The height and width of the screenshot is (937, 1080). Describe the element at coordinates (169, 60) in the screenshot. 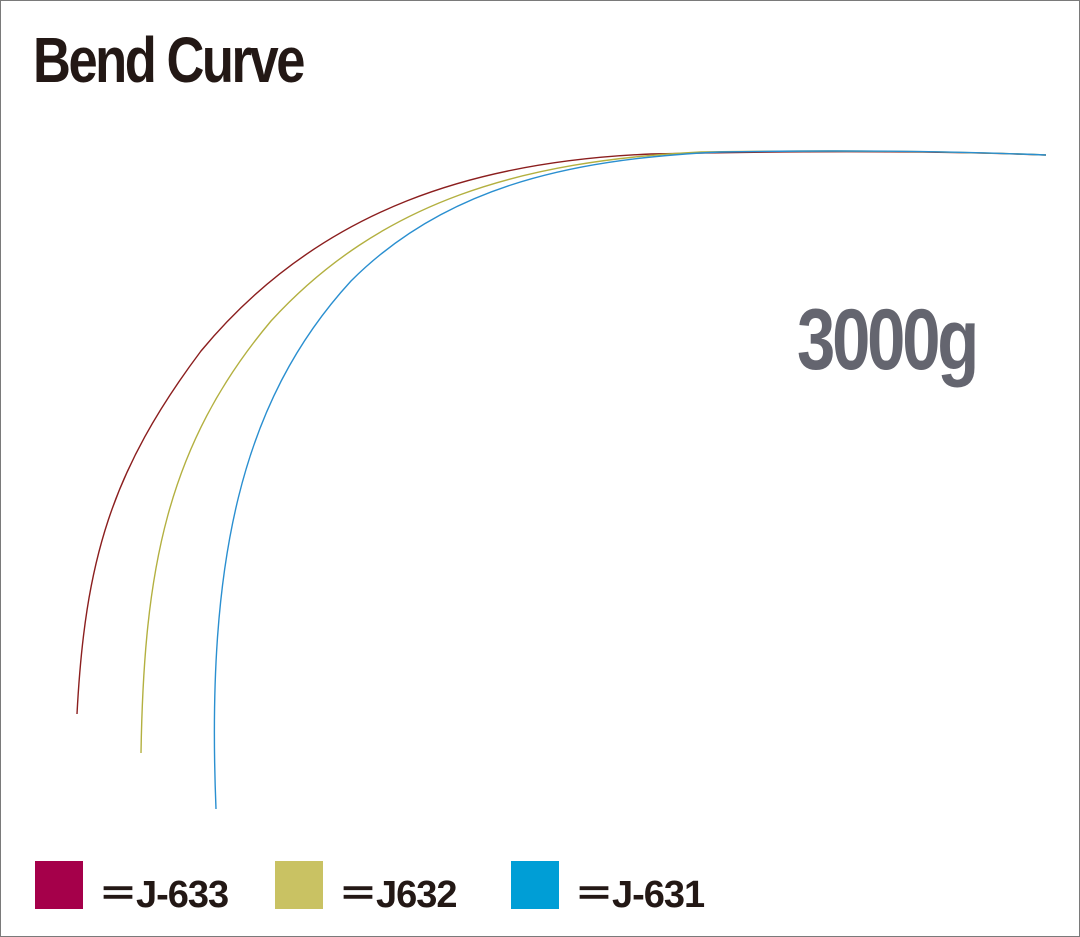

I see `title: Bend Curve` at that location.